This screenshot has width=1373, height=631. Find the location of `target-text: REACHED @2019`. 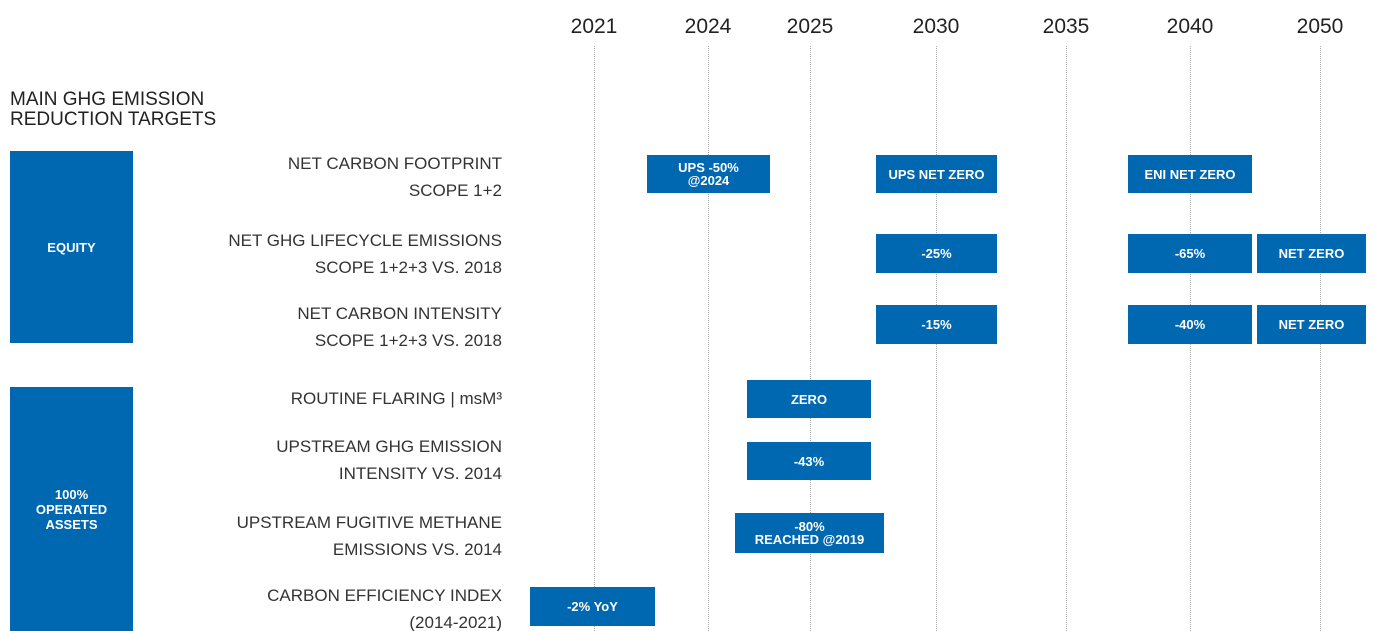

target-text: REACHED @2019 is located at coordinates (809, 539).